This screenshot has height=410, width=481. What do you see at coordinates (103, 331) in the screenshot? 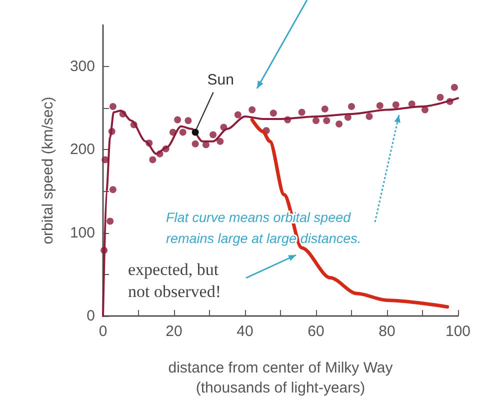
I see `x-tick-label: 0` at bounding box center [103, 331].